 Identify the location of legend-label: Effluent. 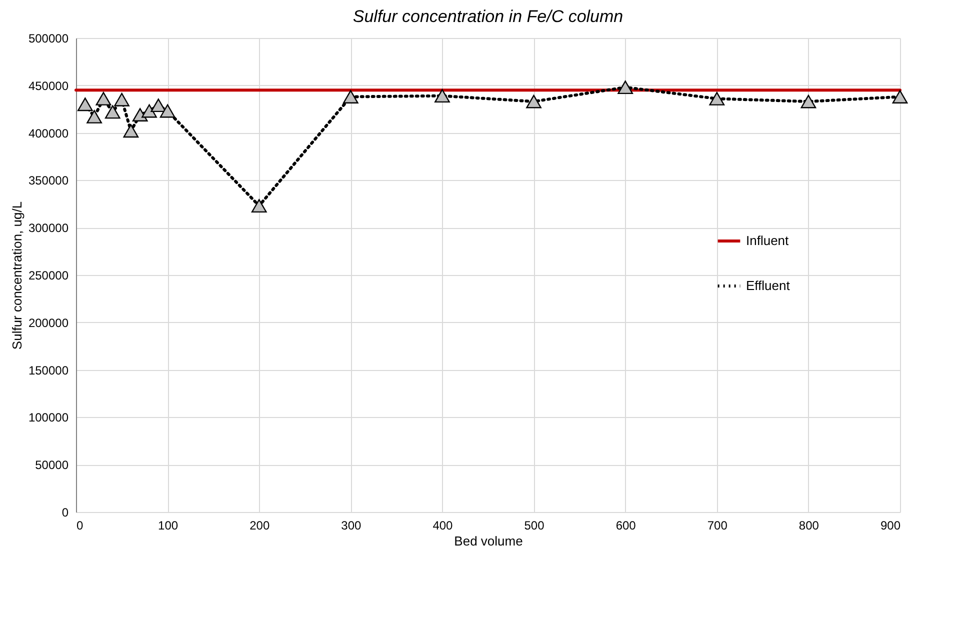
(768, 285).